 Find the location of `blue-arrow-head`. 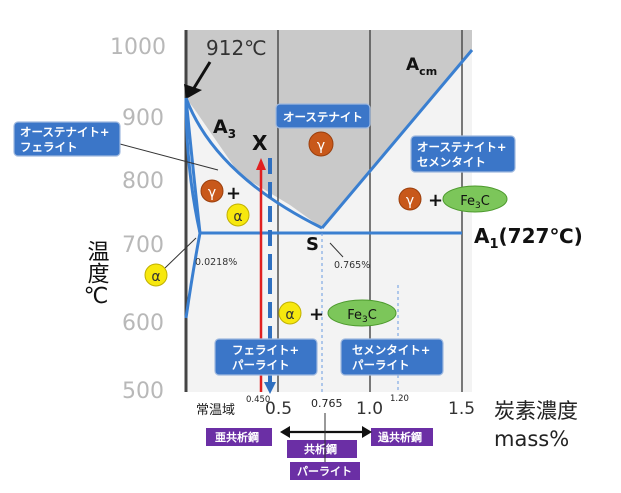

blue-arrow-head is located at coordinates (270, 388).